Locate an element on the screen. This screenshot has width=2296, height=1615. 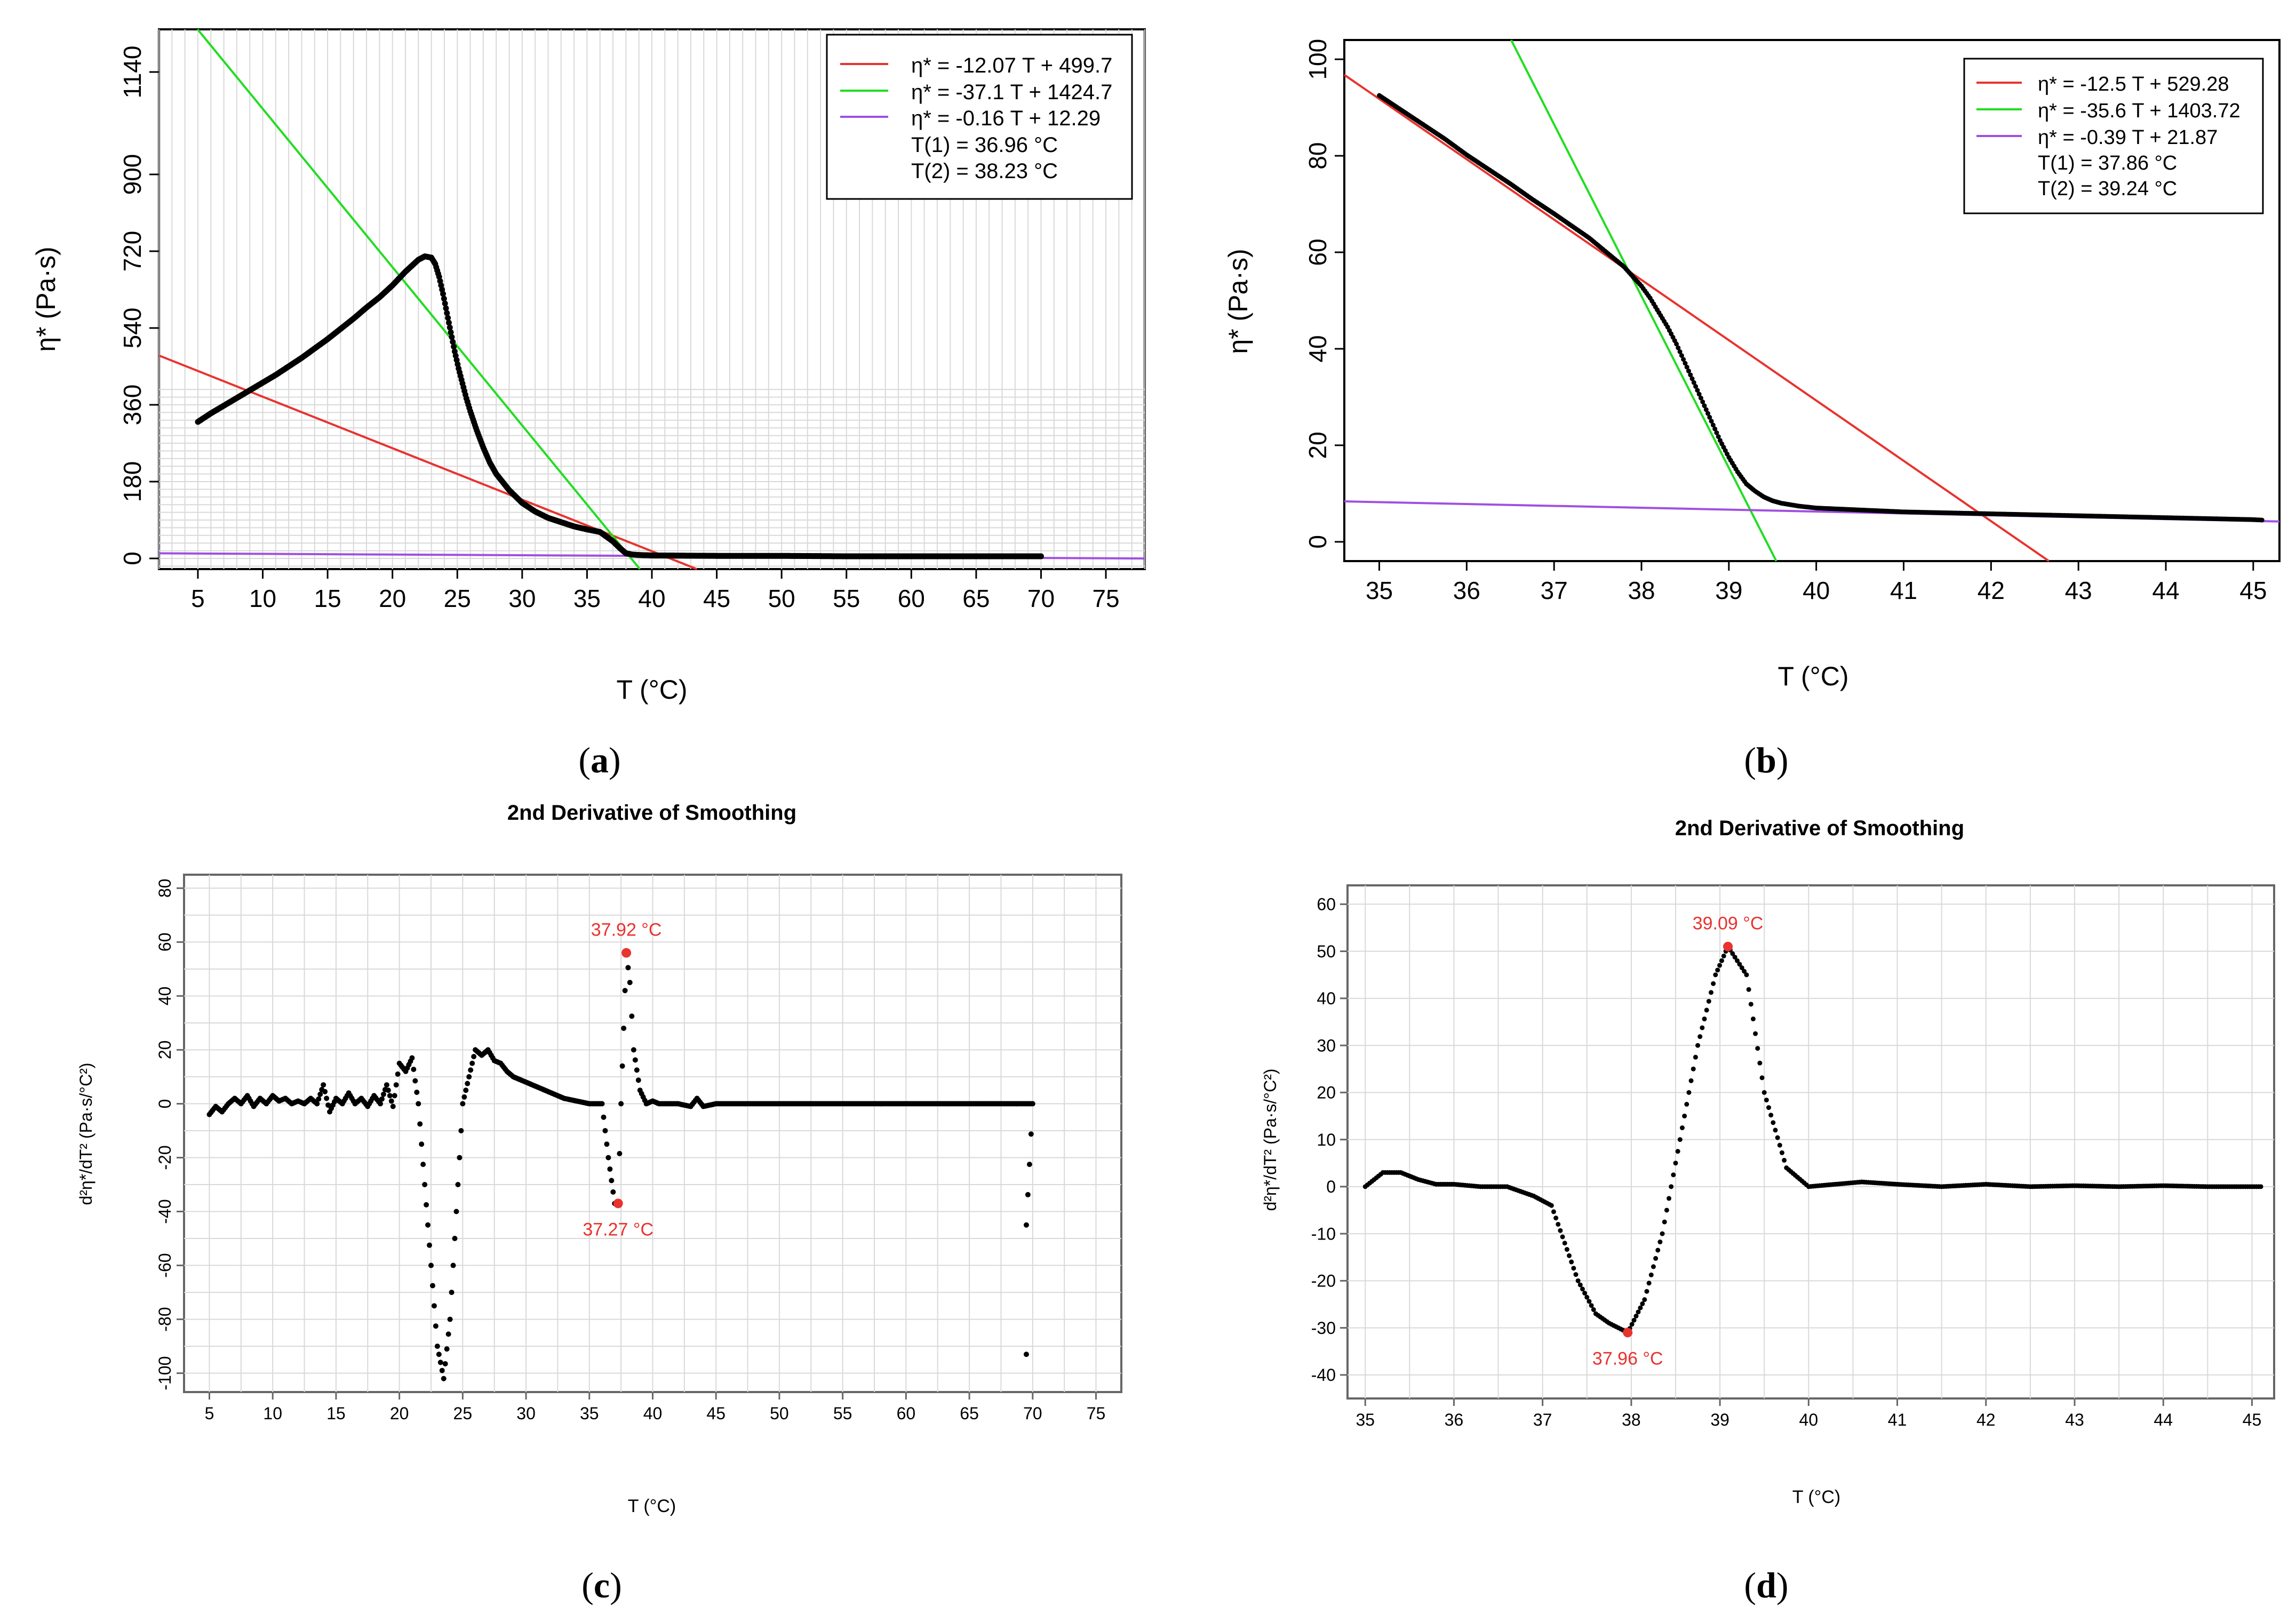
y-tick-label: -30 is located at coordinates (1323, 1328).